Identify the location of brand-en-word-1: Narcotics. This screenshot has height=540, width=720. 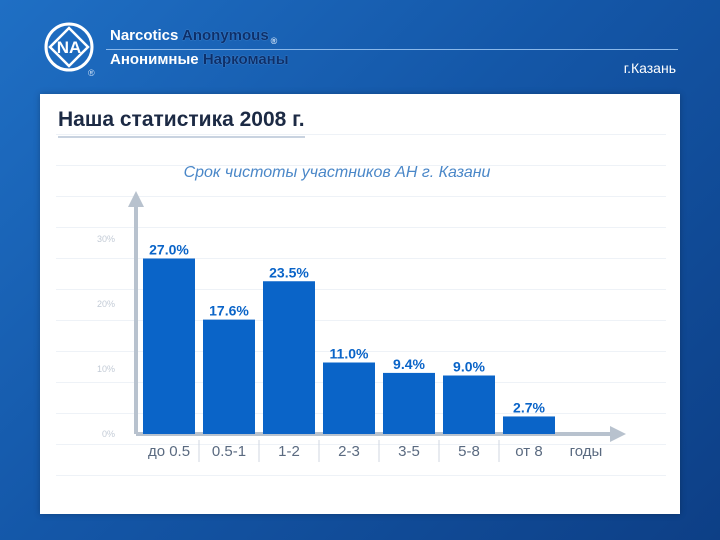
(144, 35).